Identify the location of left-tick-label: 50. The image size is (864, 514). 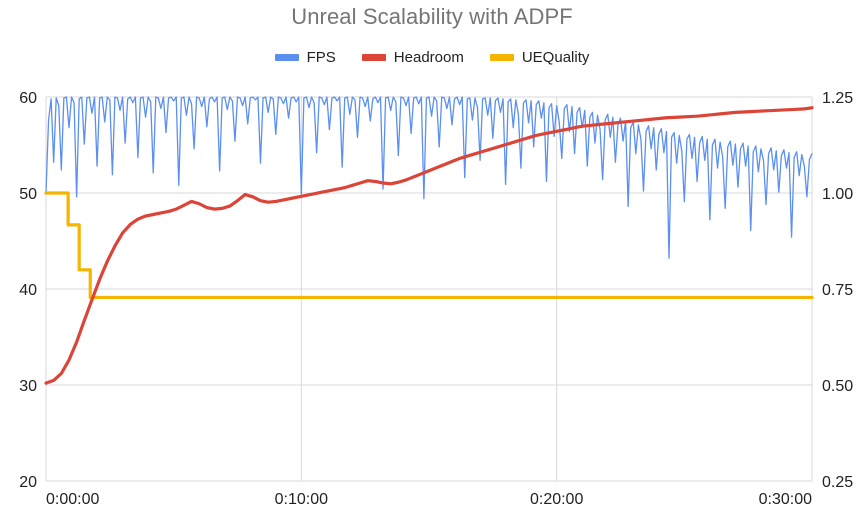
(28, 194).